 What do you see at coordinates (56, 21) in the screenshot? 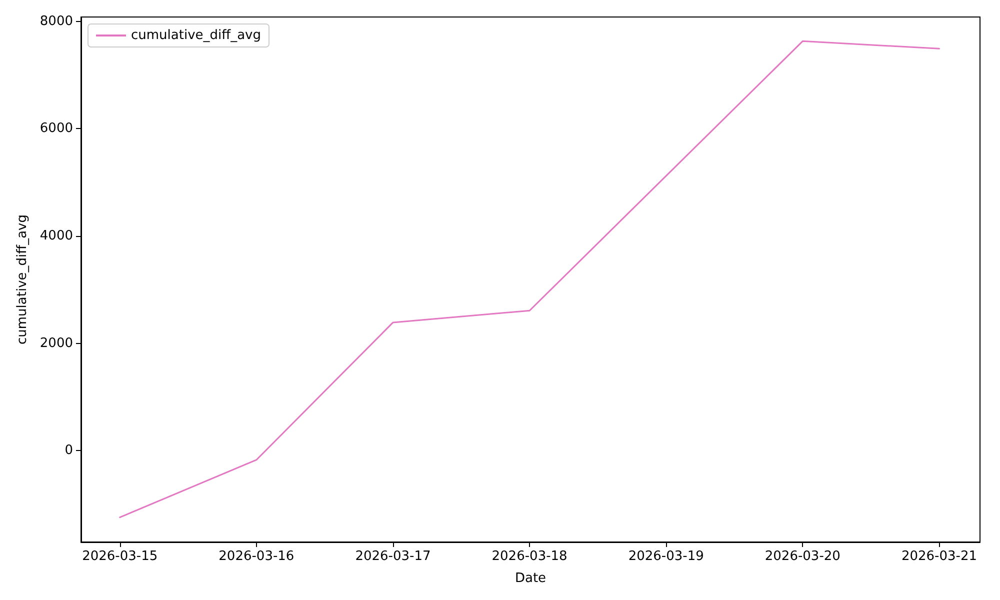
I see `y-tick-label: 8000` at bounding box center [56, 21].